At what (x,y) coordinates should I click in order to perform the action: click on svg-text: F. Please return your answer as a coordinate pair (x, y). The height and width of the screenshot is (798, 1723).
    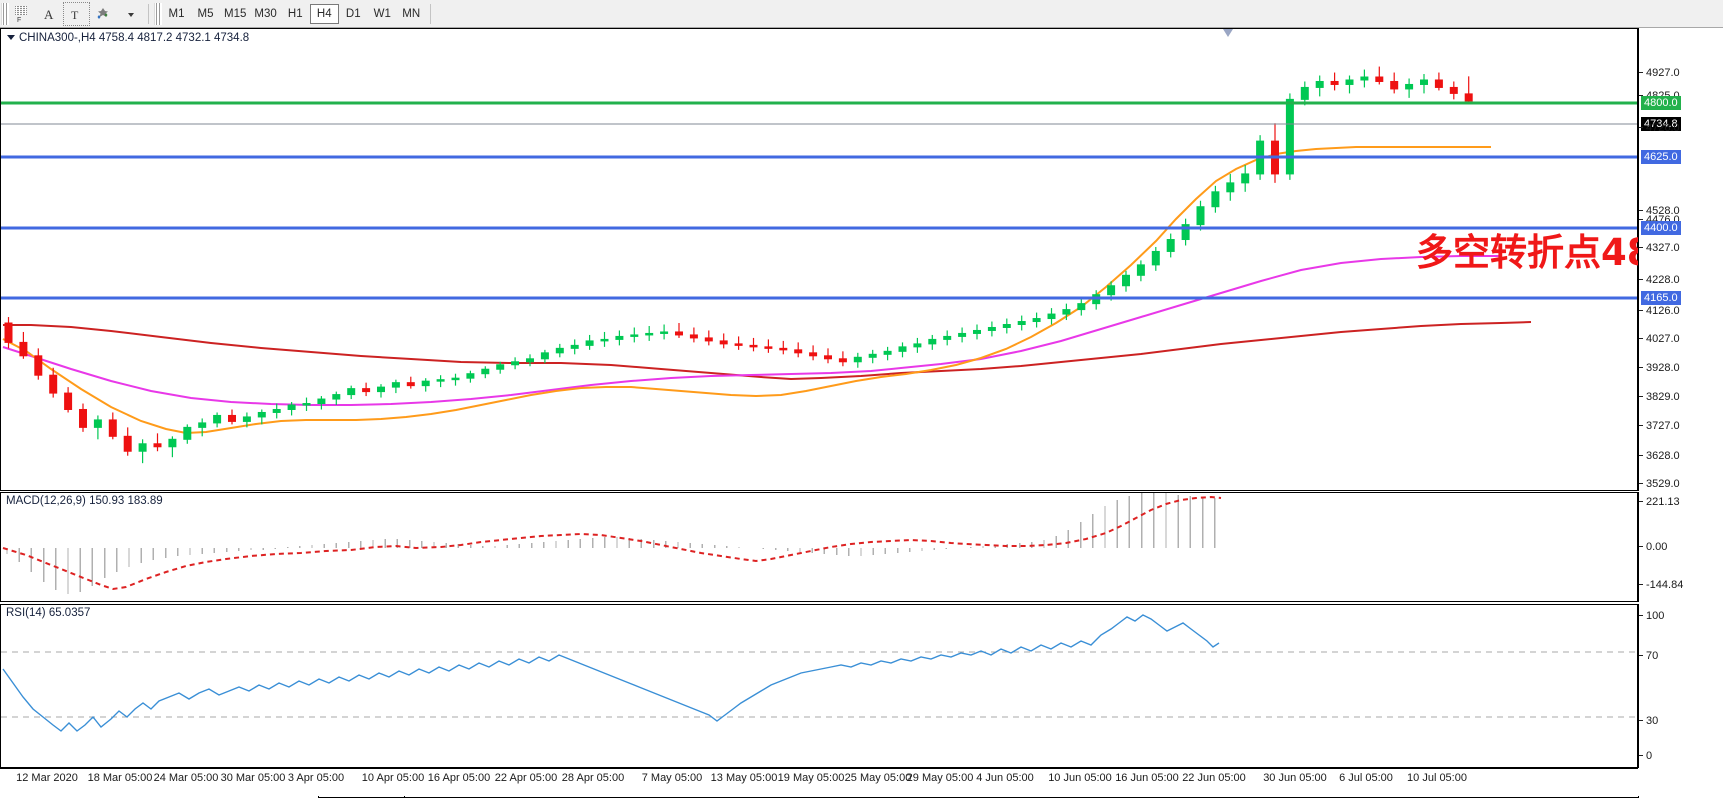
    Looking at the image, I should click on (19, 20).